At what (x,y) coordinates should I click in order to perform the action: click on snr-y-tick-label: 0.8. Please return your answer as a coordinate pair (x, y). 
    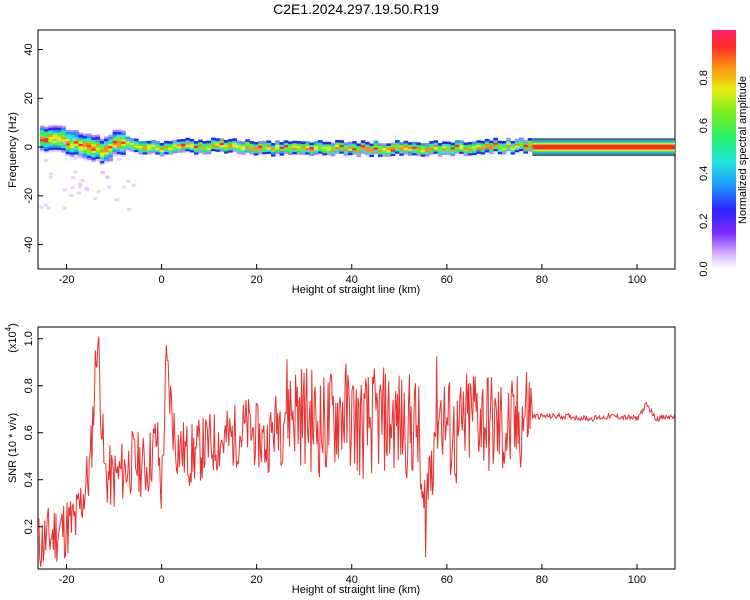
    Looking at the image, I should click on (29, 385).